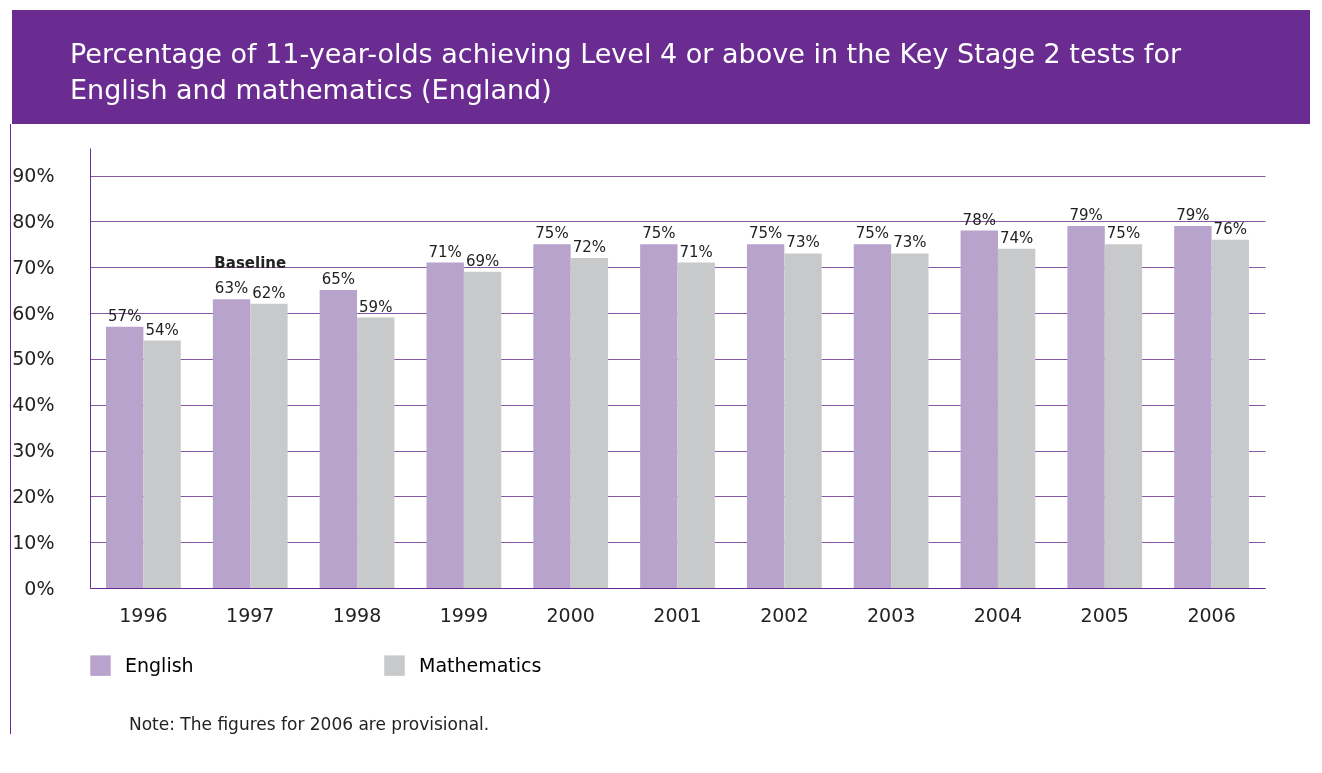 This screenshot has height=773, width=1322. What do you see at coordinates (480, 664) in the screenshot?
I see `legend-label: Mathematics` at bounding box center [480, 664].